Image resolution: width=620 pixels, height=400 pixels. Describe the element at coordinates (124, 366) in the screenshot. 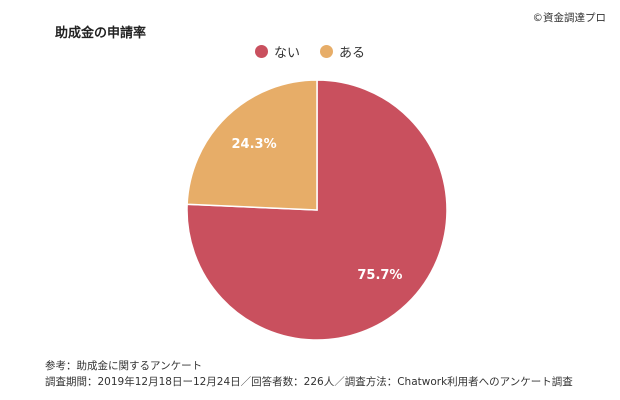

I see `footnote-reference: 参考：助成金に関するアンケート` at that location.